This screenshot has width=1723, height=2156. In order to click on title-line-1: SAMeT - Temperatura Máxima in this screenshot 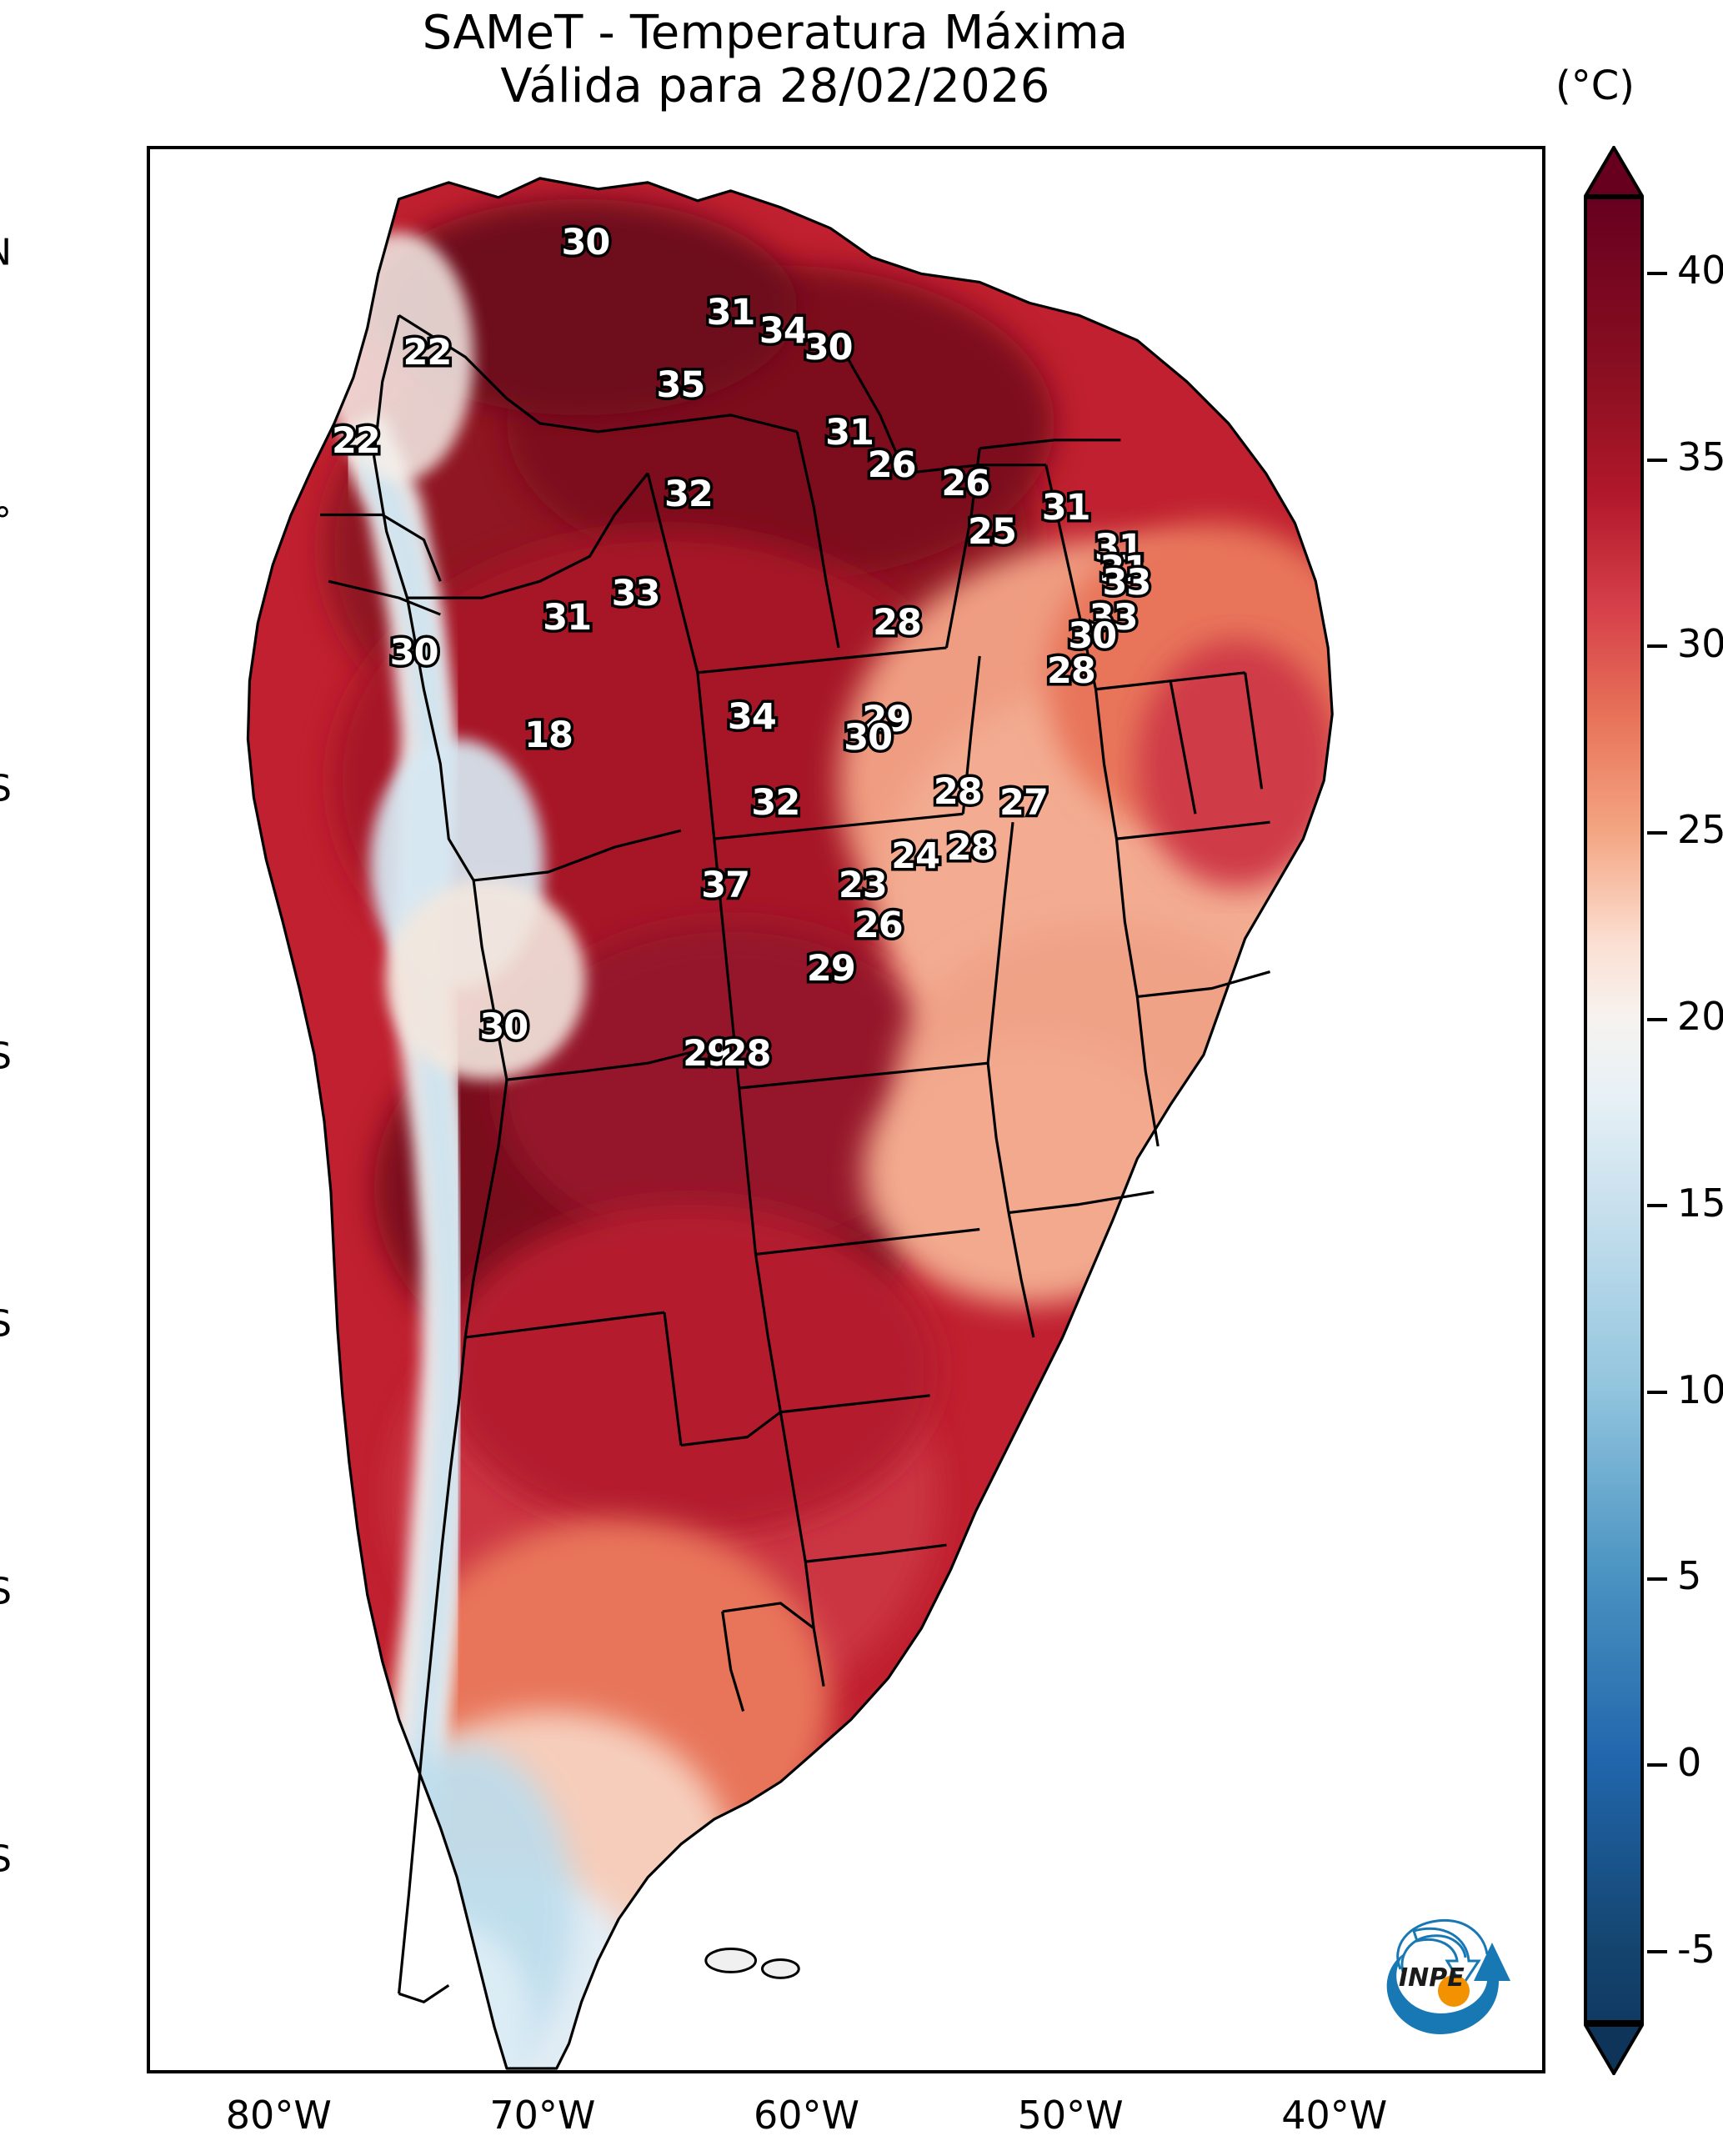, I will do `click(775, 33)`.